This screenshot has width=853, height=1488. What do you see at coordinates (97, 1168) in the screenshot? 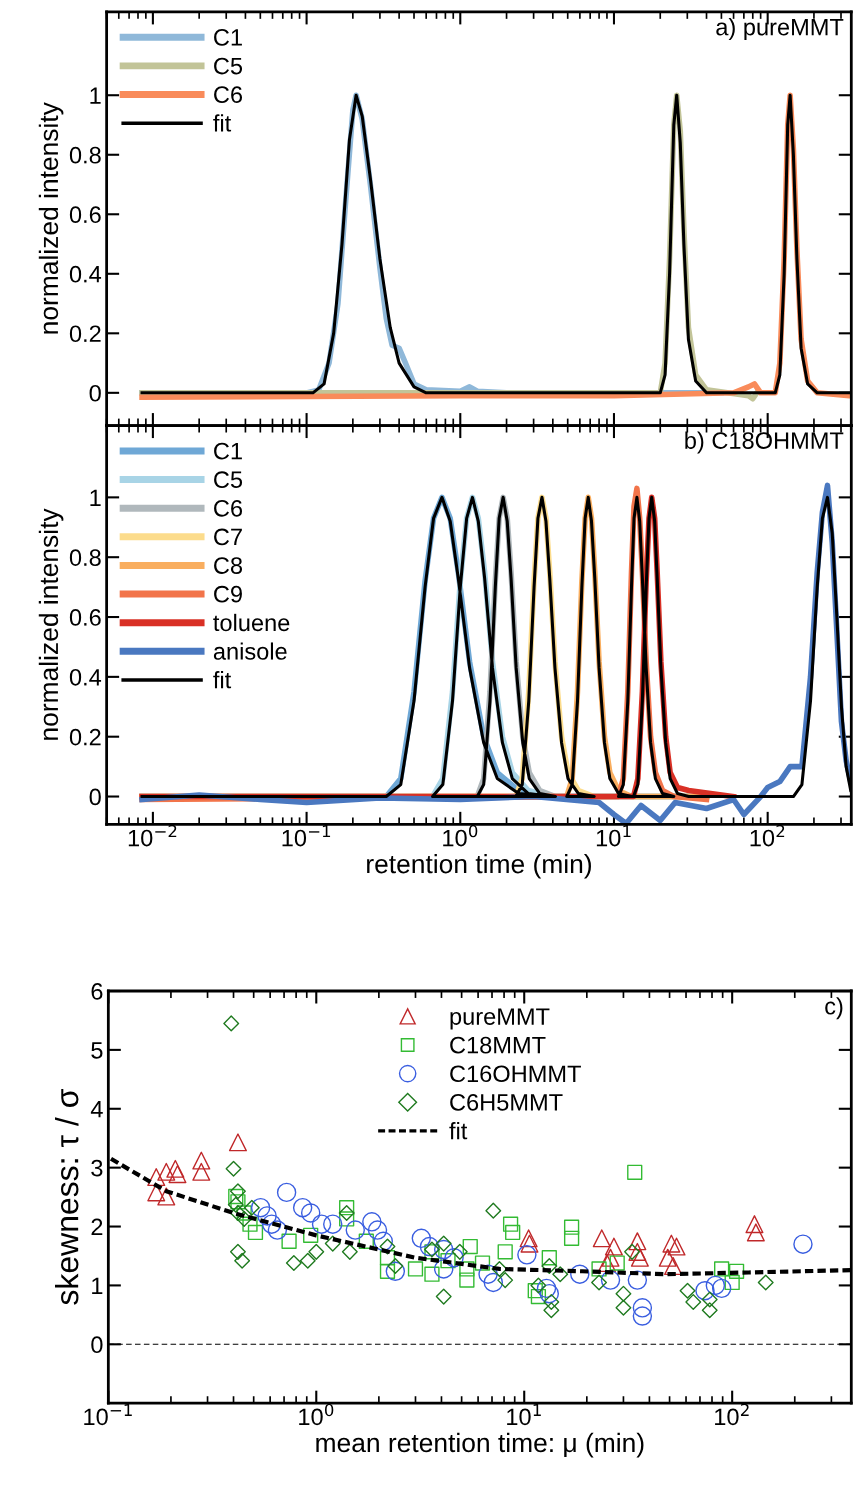
I see `y-tick-label: 3` at bounding box center [97, 1168].